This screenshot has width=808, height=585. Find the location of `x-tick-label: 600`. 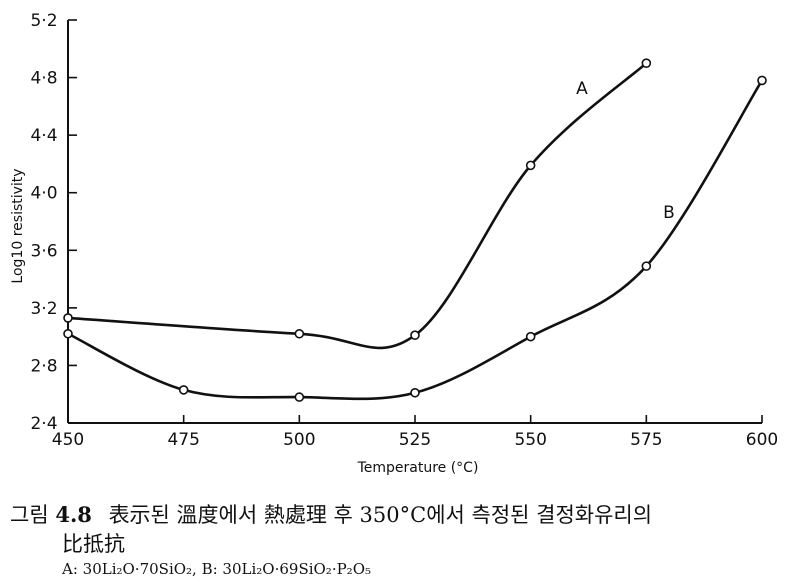

x-tick-label: 600 is located at coordinates (762, 440).